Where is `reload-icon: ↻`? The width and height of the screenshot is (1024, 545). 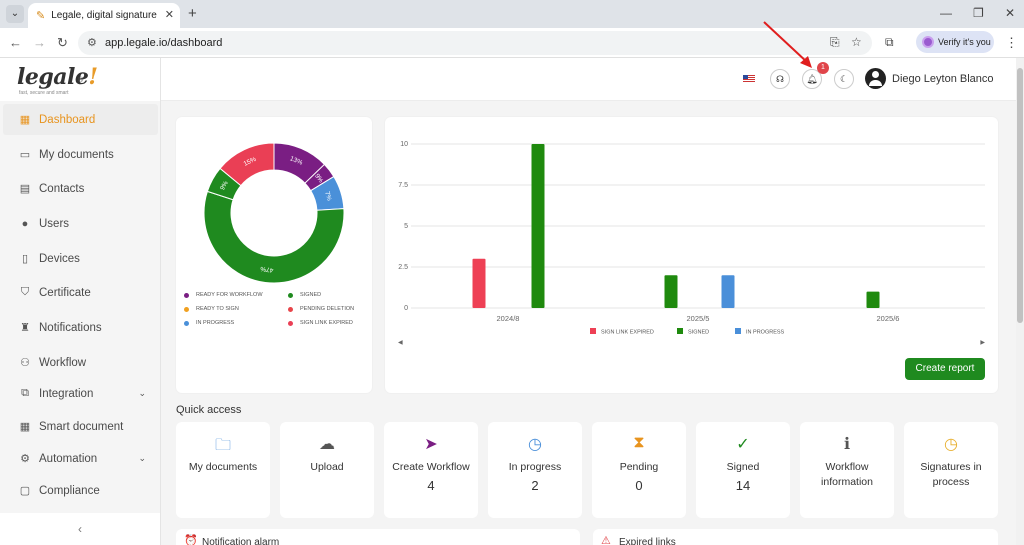 reload-icon: ↻ is located at coordinates (62, 42).